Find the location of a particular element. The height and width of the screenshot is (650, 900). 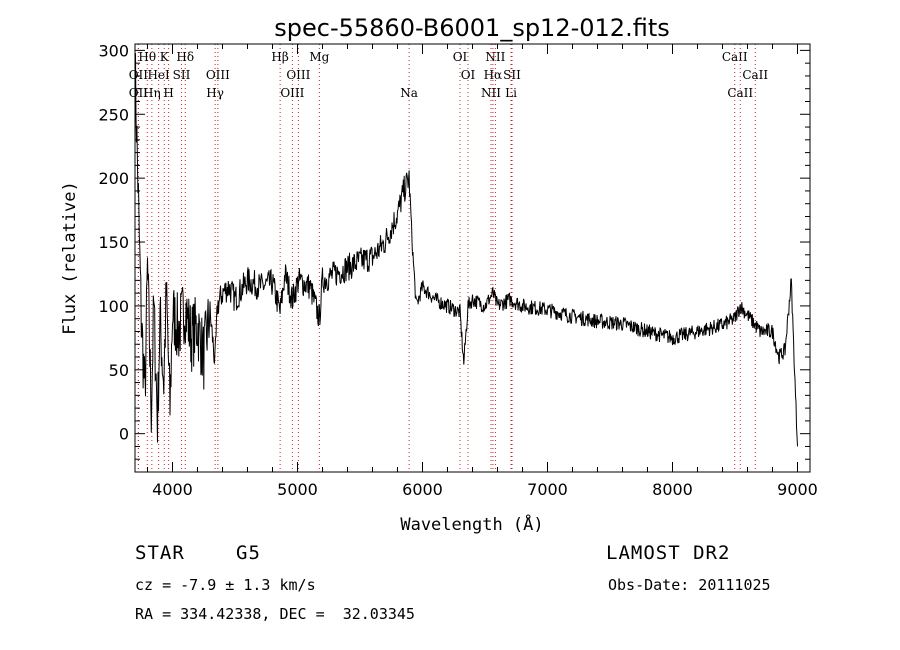

y-tick-label: 100 is located at coordinates (113, 306).